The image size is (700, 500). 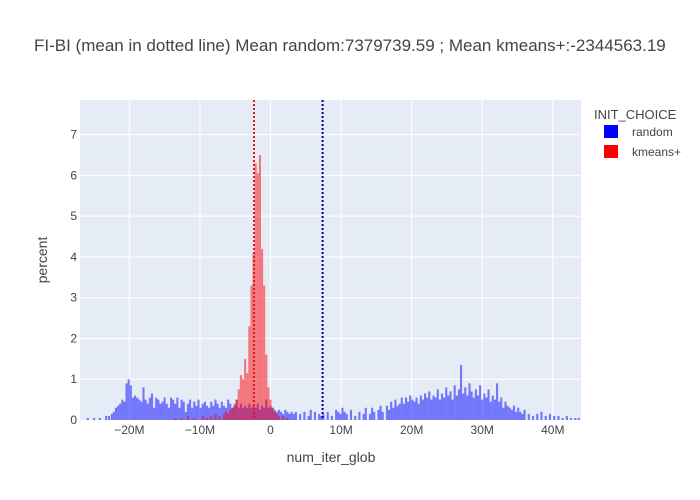 I want to click on legend-item-kmeans: kmeans+, so click(x=642, y=152).